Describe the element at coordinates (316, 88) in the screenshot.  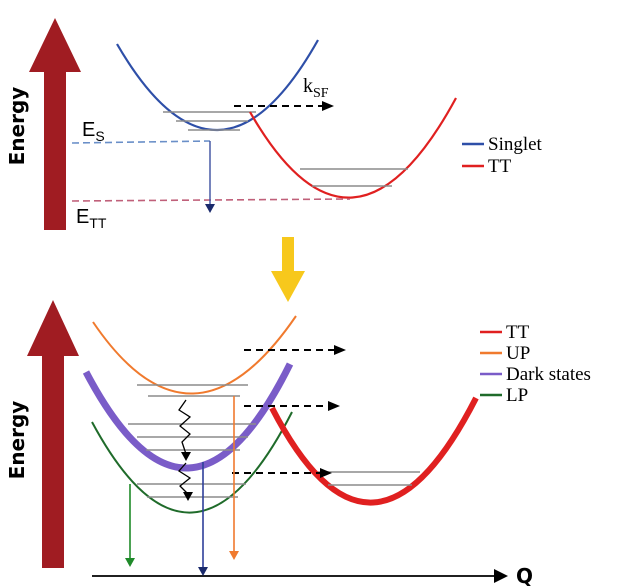
I see `ksf-label: kSF` at that location.